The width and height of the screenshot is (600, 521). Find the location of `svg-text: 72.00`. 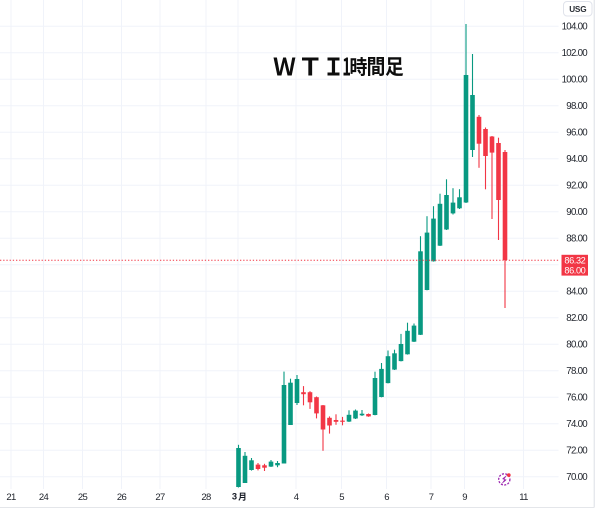

svg-text: 72.00 is located at coordinates (577, 451).